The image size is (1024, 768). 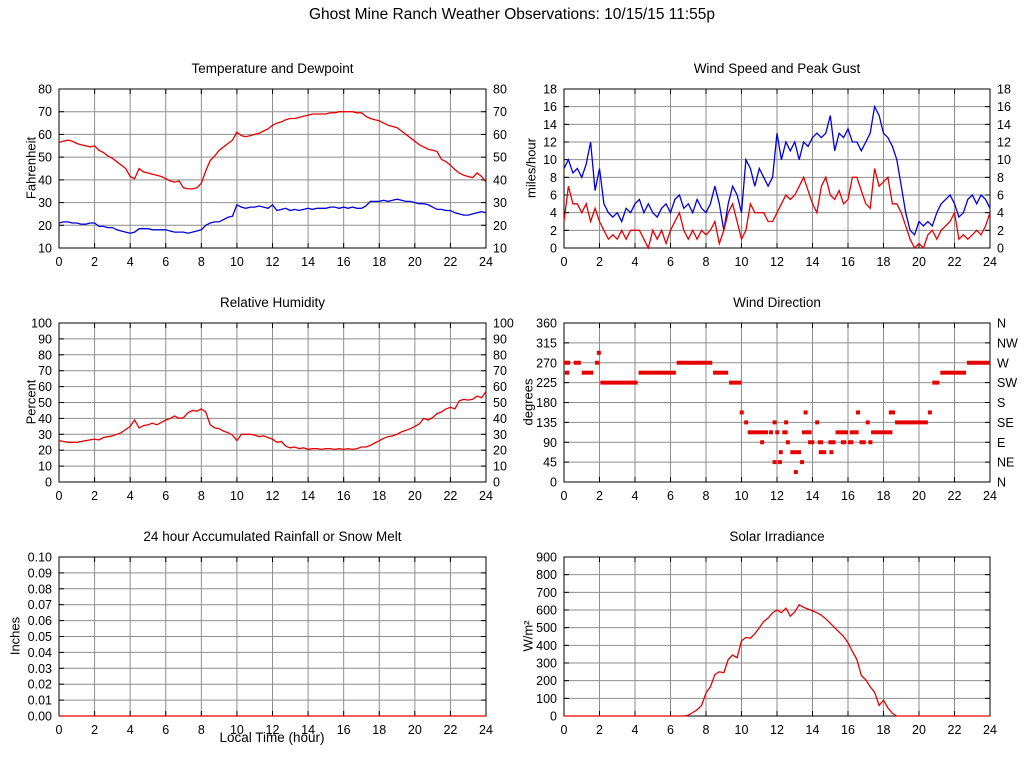 What do you see at coordinates (500, 339) in the screenshot?
I see `y-tick-label-right: 90` at bounding box center [500, 339].